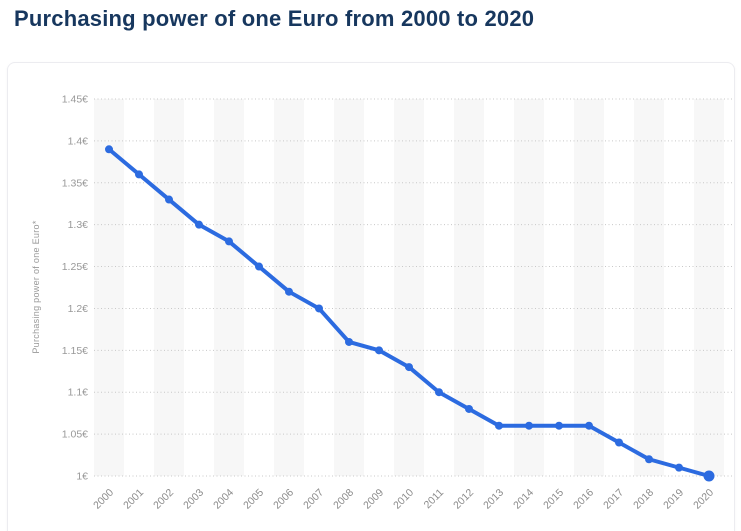 The height and width of the screenshot is (531, 741). What do you see at coordinates (75, 435) in the screenshot?
I see `y-tick-label: 1.05€` at bounding box center [75, 435].